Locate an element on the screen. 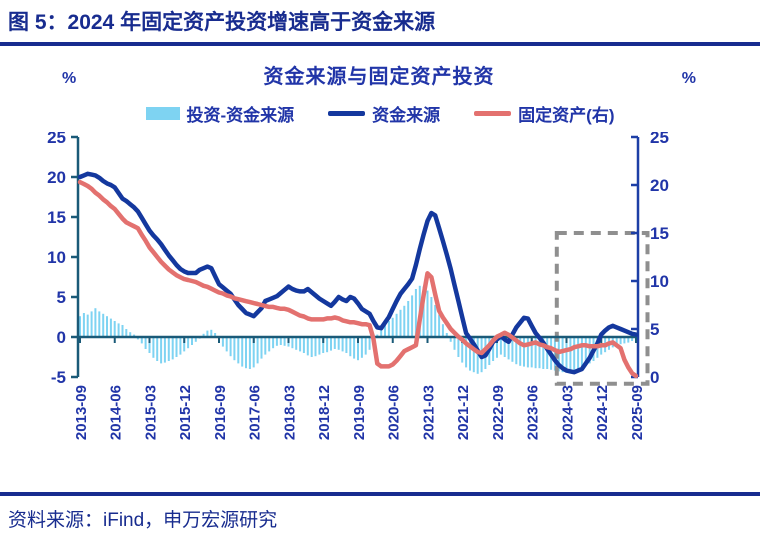  legend-item-investment-gap: 投资-资金来源 is located at coordinates (220, 113).